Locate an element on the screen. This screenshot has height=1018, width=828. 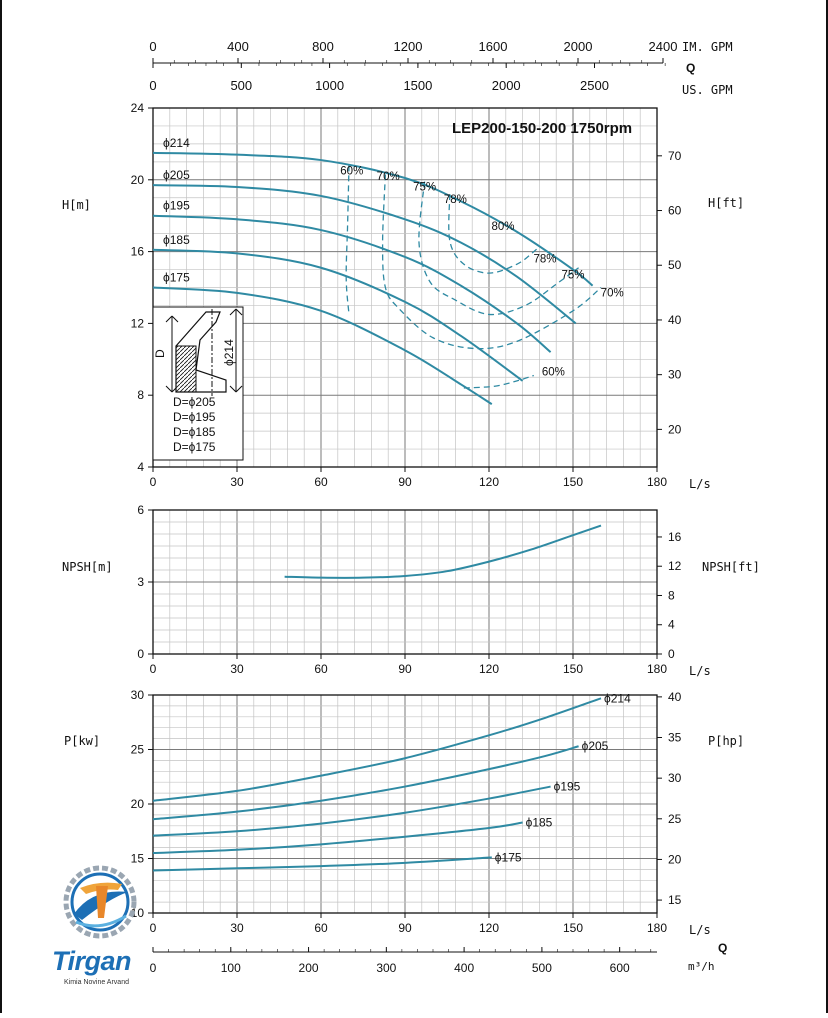
y-tick-label: 12 is located at coordinates (138, 323).